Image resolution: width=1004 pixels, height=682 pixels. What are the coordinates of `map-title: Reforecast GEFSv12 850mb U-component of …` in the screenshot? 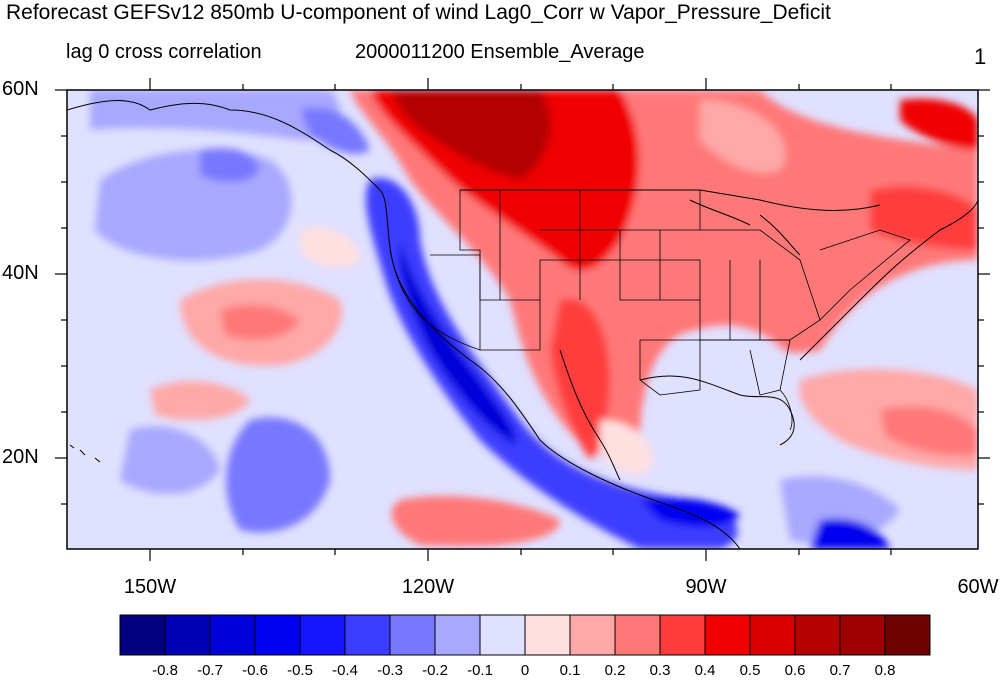 It's located at (418, 12).